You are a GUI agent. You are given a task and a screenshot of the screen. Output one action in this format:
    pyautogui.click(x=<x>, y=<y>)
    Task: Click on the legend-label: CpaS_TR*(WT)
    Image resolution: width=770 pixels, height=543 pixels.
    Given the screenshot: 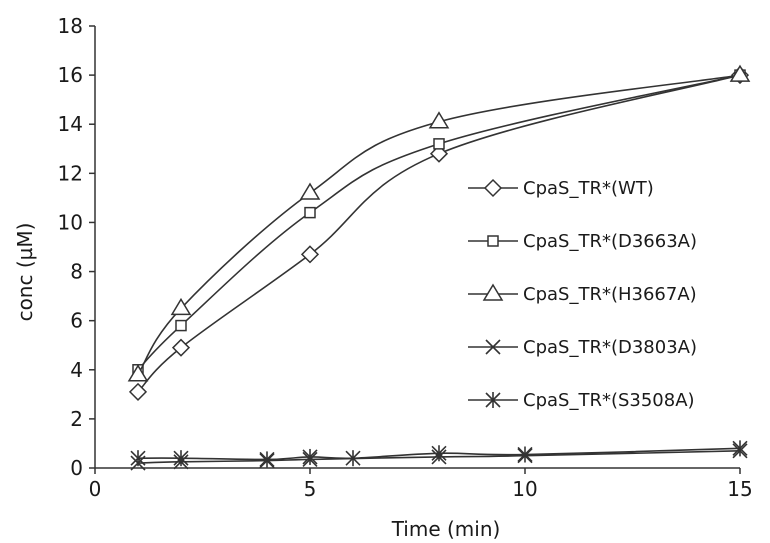 What is the action you would take?
    pyautogui.click(x=588, y=188)
    